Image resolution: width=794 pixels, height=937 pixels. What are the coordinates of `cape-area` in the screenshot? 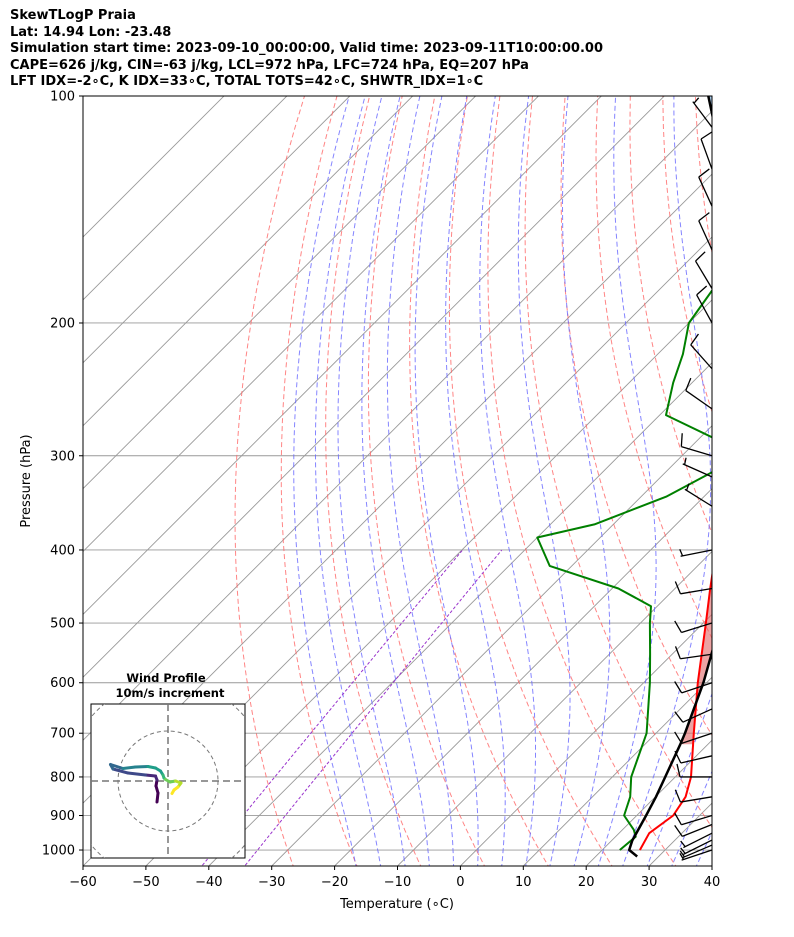 It's located at (696, 660).